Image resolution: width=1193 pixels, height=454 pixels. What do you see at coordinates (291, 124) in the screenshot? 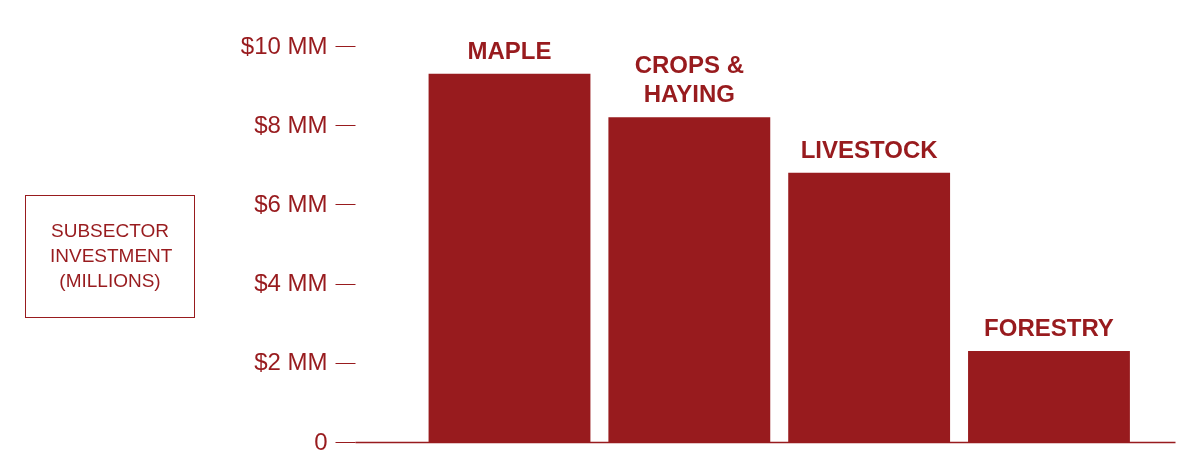
I see `y-tick-label: $8 MM` at bounding box center [291, 124].